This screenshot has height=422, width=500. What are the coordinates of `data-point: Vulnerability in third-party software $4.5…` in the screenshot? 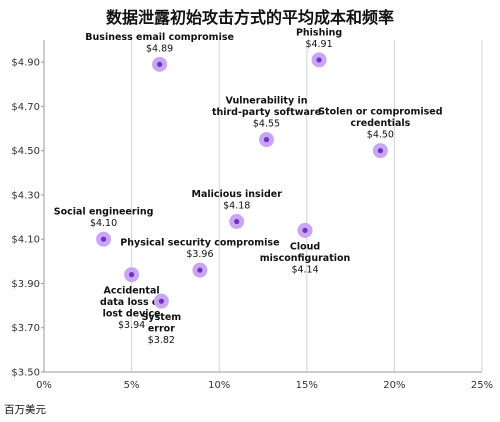 It's located at (266, 122).